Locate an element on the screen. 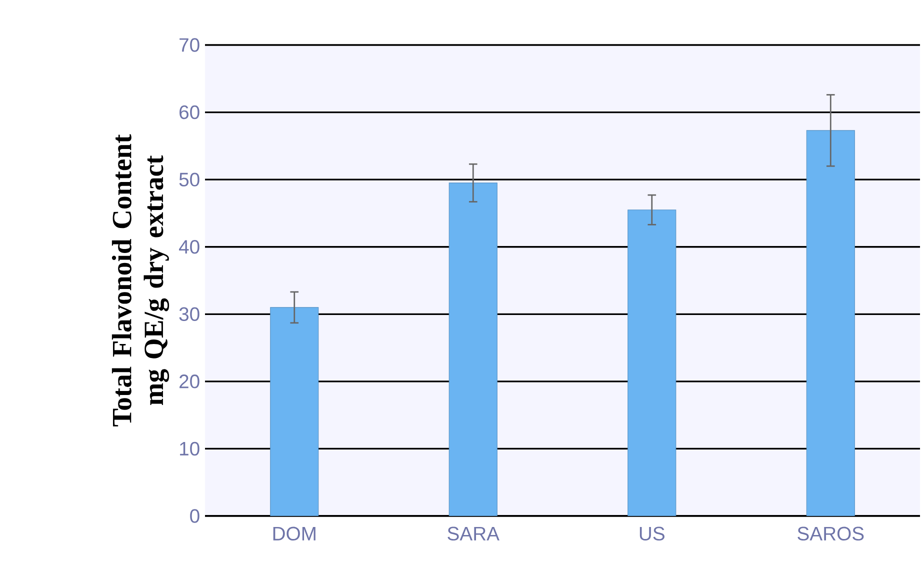 This screenshot has height=570, width=923. x-tick-label: US is located at coordinates (652, 533).